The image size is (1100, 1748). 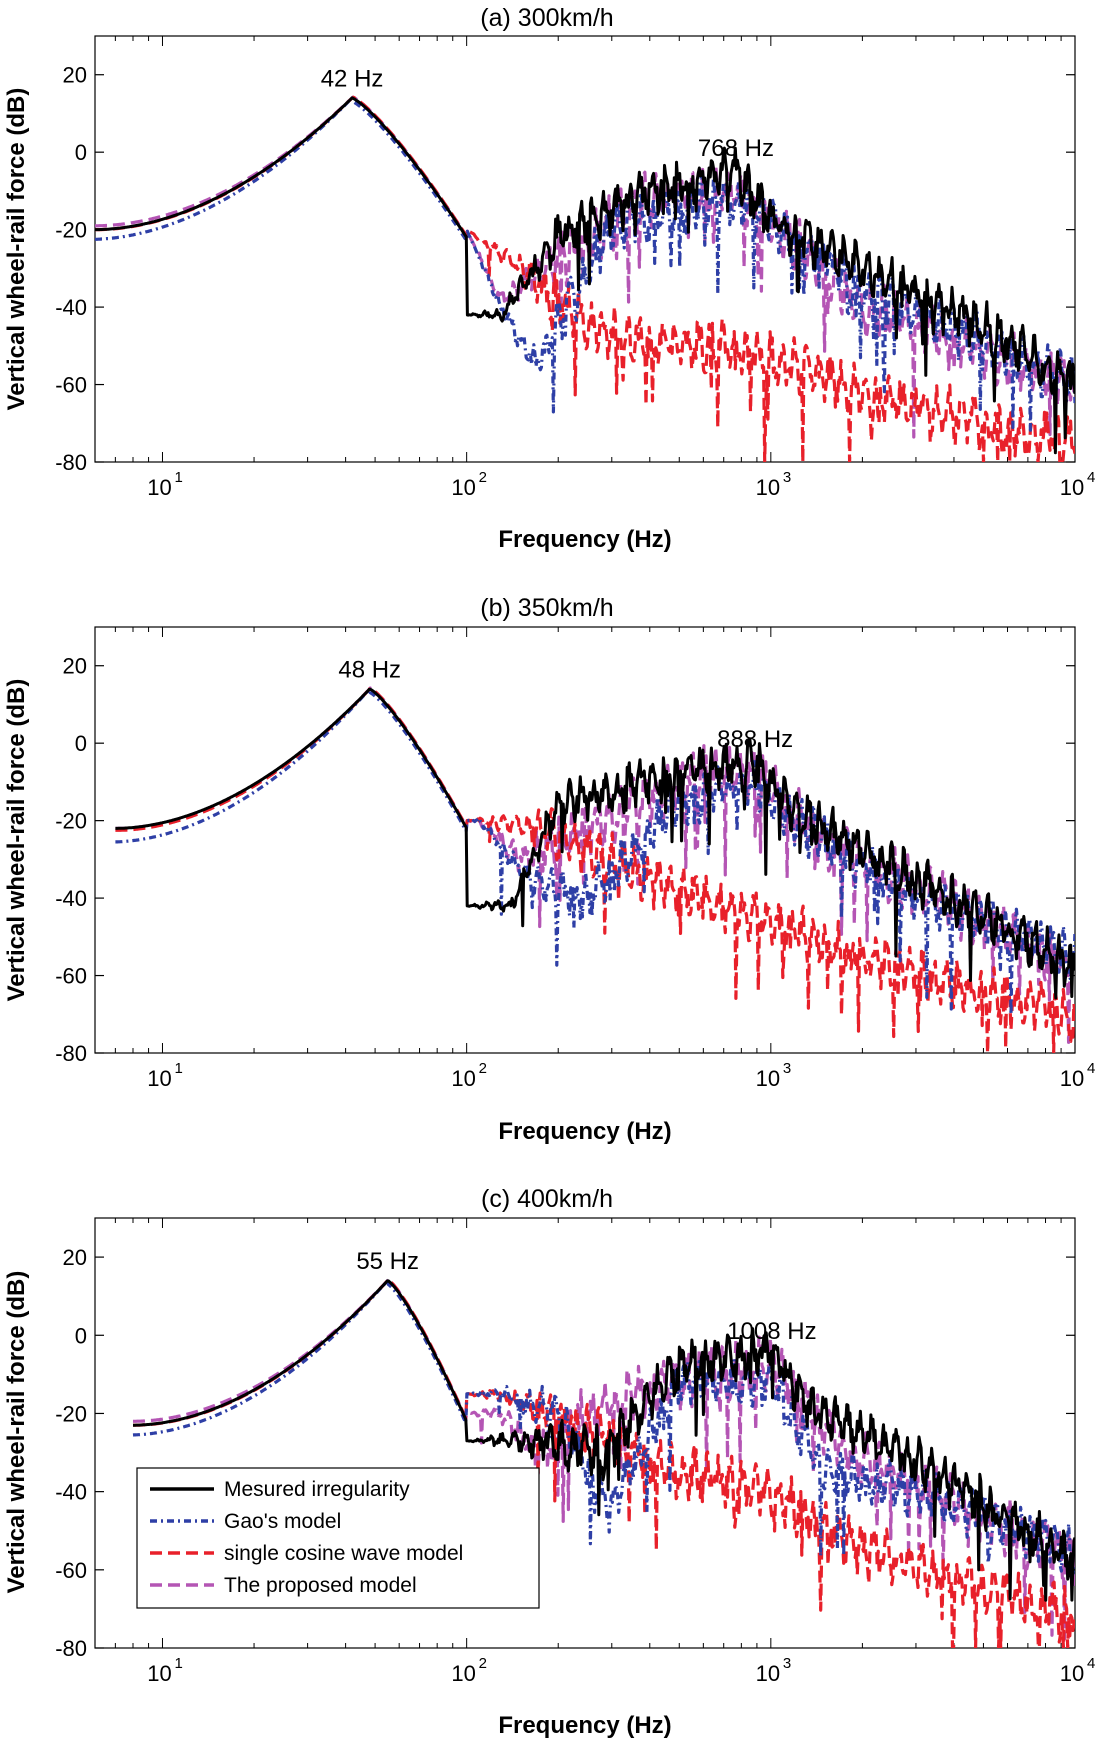 I want to click on legend-entry: Gao's model, so click(x=245, y=1521).